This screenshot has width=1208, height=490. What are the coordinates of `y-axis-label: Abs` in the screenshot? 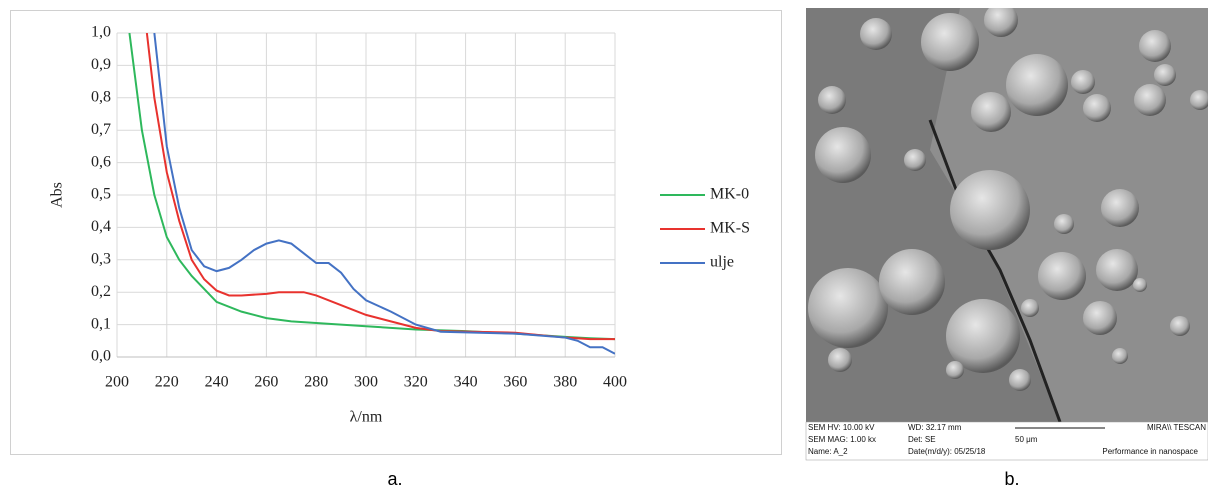 It's located at (57, 195).